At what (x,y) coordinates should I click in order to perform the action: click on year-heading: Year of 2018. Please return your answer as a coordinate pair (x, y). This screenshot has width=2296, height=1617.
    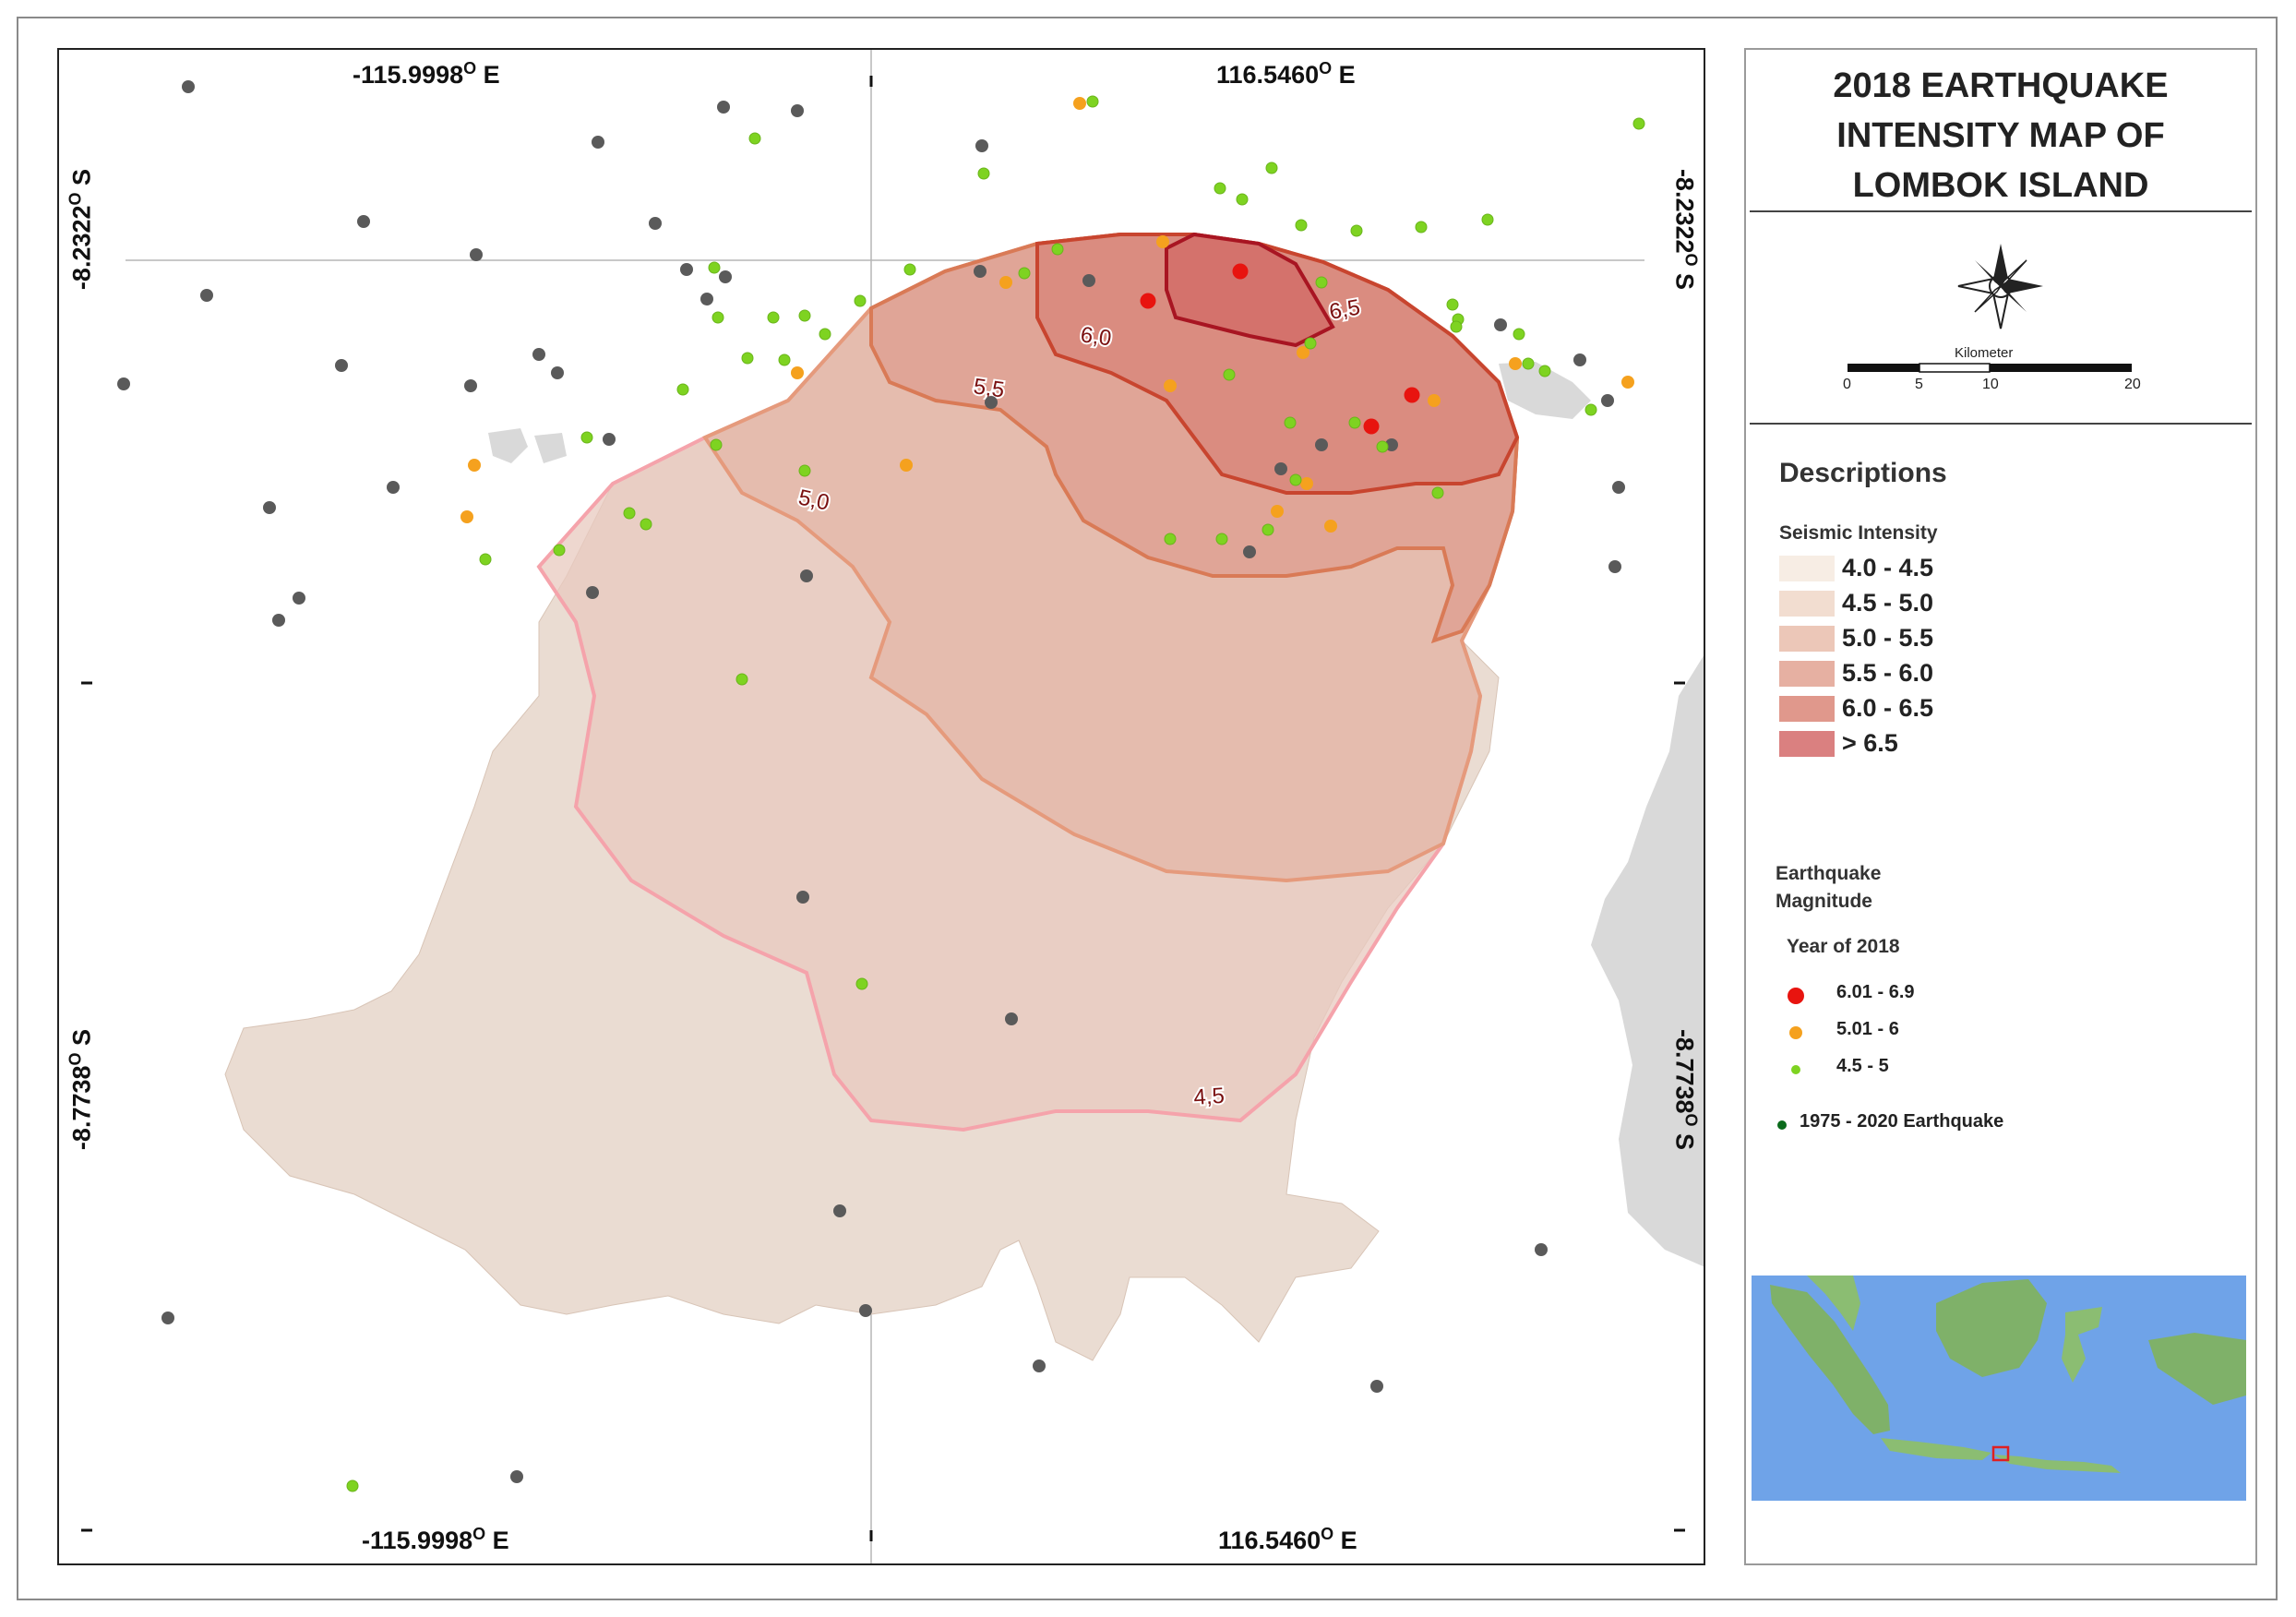
    Looking at the image, I should click on (1843, 946).